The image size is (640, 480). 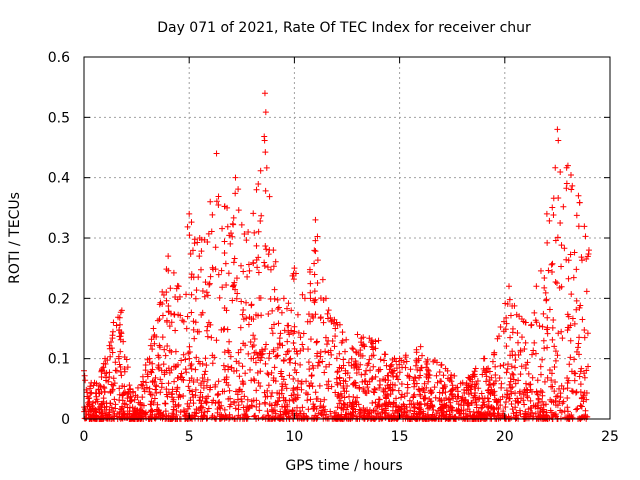 What do you see at coordinates (84, 437) in the screenshot?
I see `x-tick-label: 0` at bounding box center [84, 437].